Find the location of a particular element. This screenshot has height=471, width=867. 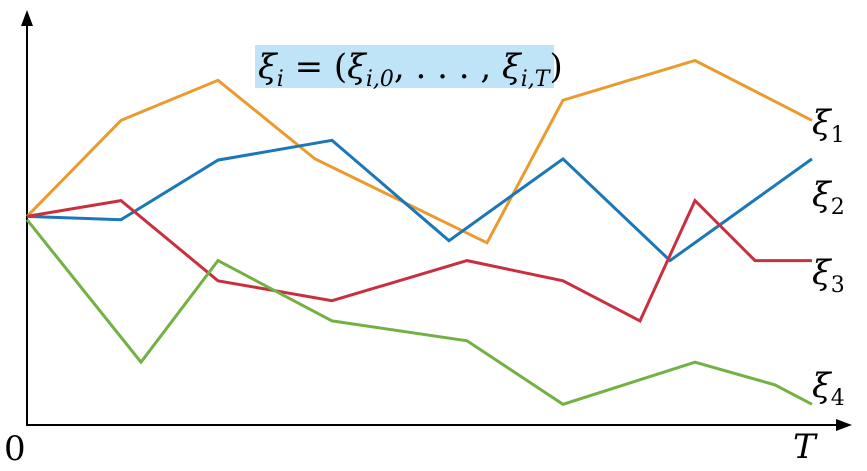

title-formula-highlight is located at coordinates (404, 66).